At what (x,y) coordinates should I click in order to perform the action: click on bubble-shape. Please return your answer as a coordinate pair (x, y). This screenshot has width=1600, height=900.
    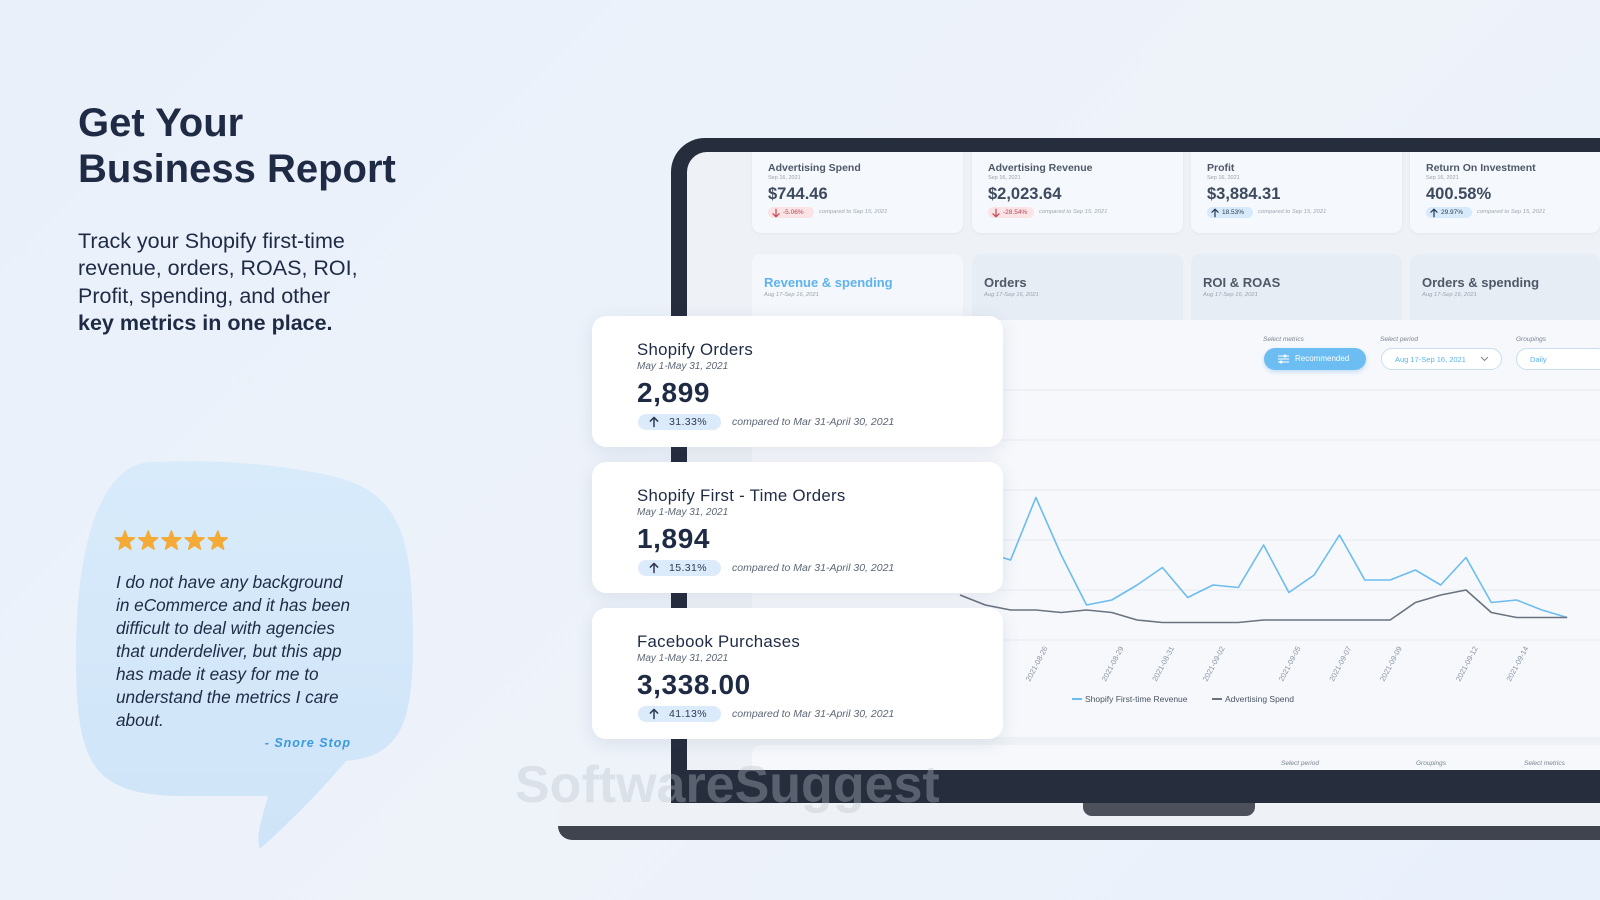
    Looking at the image, I should click on (244, 655).